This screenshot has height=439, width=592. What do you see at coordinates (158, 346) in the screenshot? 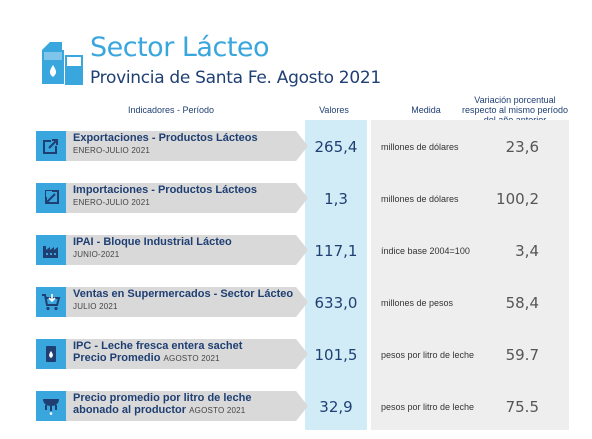
I see `indicator-name-line: IPC - Leche fresca entera sachet` at bounding box center [158, 346].